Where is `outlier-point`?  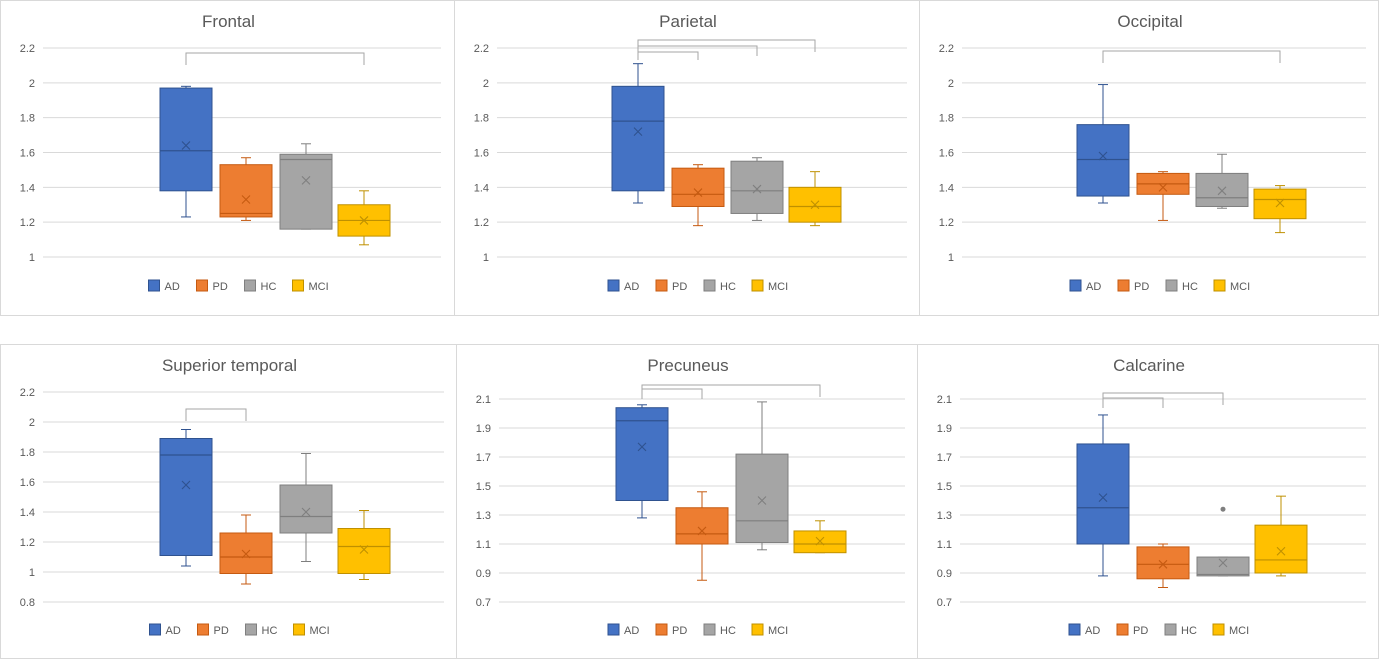 outlier-point is located at coordinates (1223, 509).